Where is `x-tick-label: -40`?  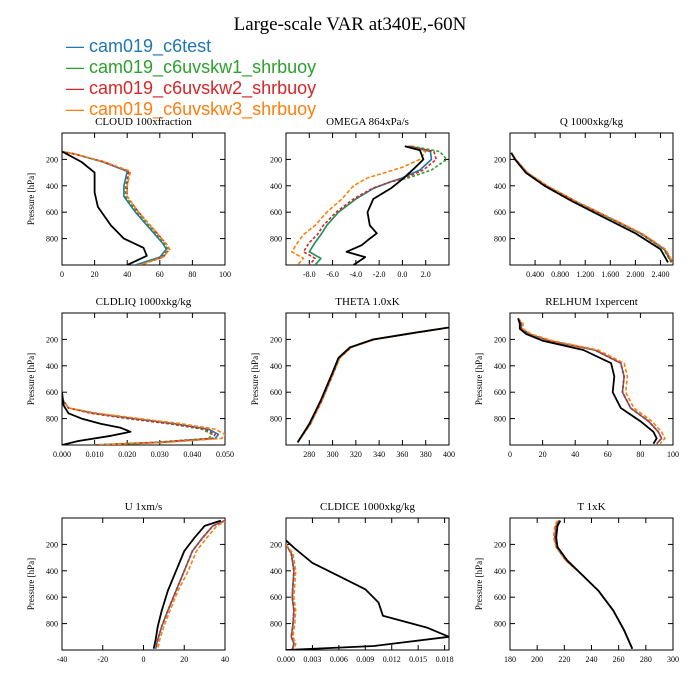
x-tick-label: -40 is located at coordinates (62, 659).